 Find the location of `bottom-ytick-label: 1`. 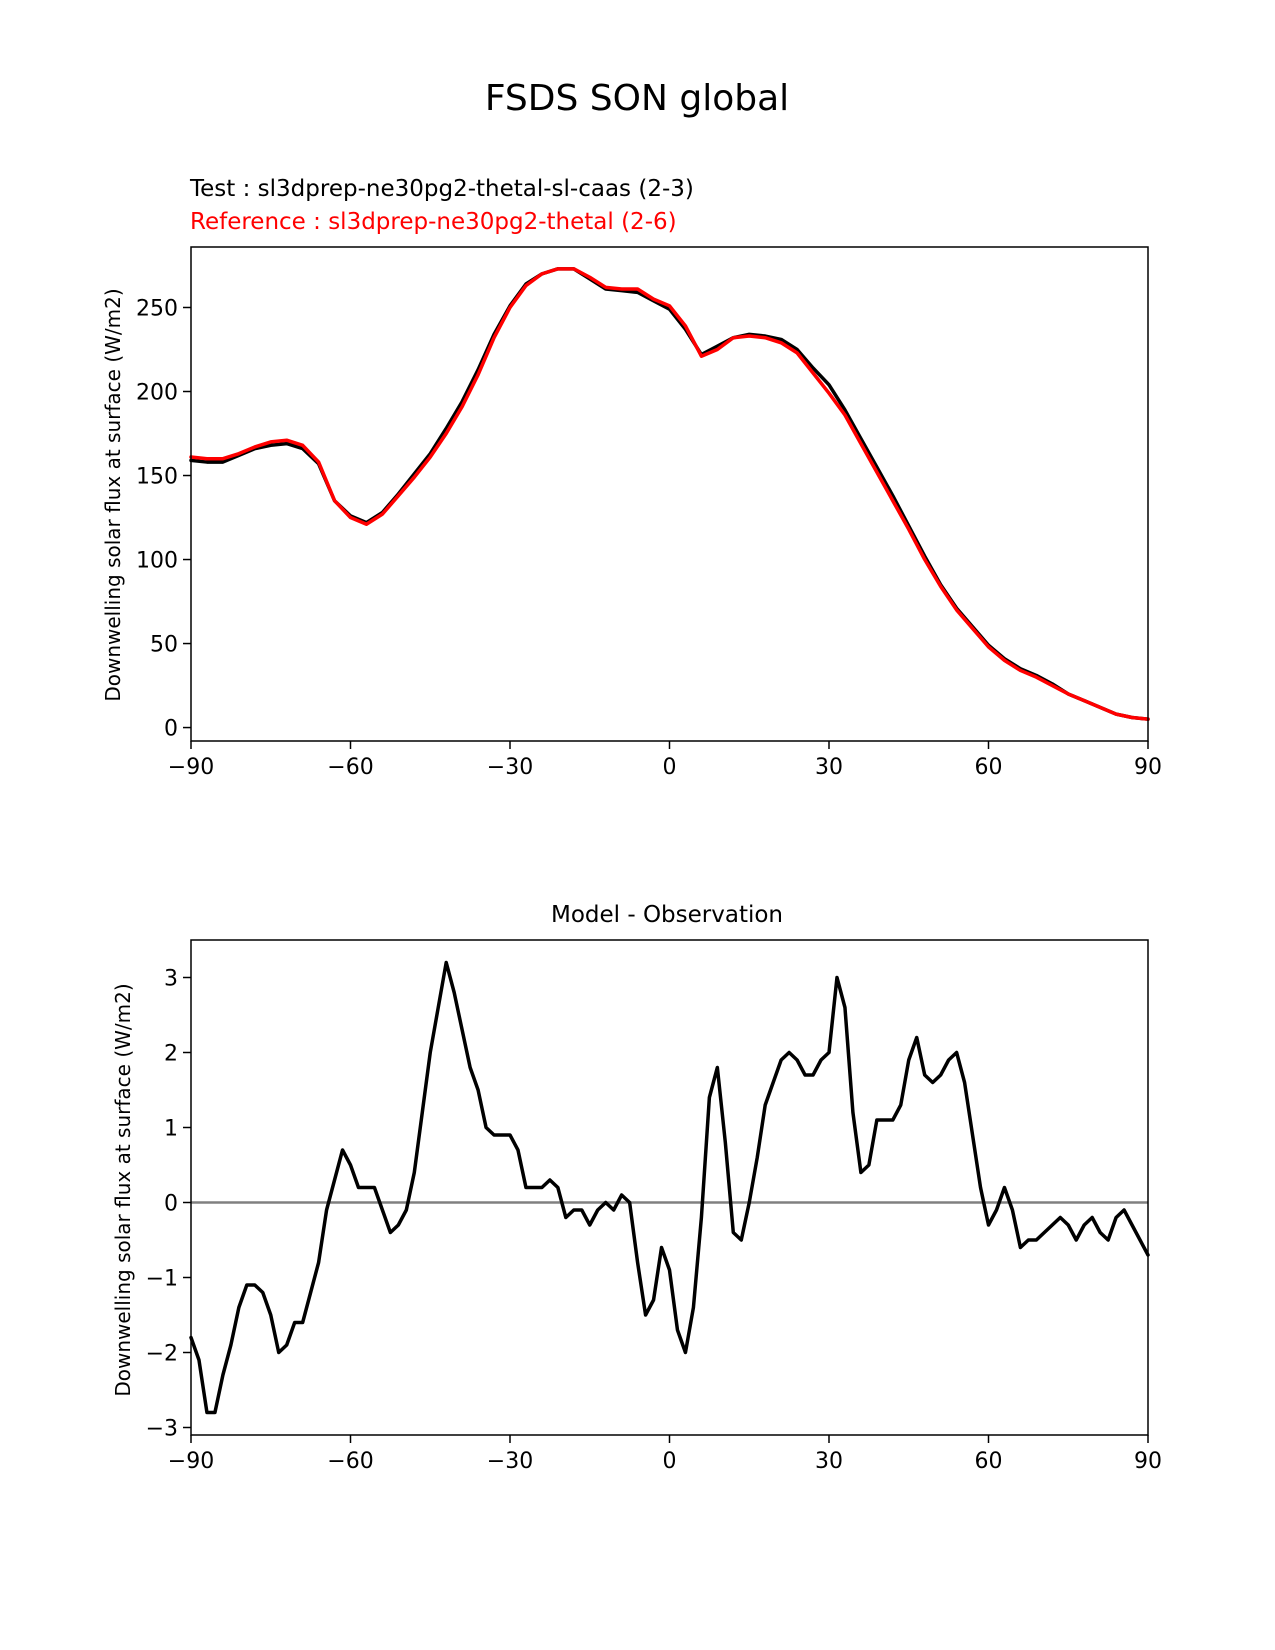

bottom-ytick-label: 1 is located at coordinates (171, 1129).